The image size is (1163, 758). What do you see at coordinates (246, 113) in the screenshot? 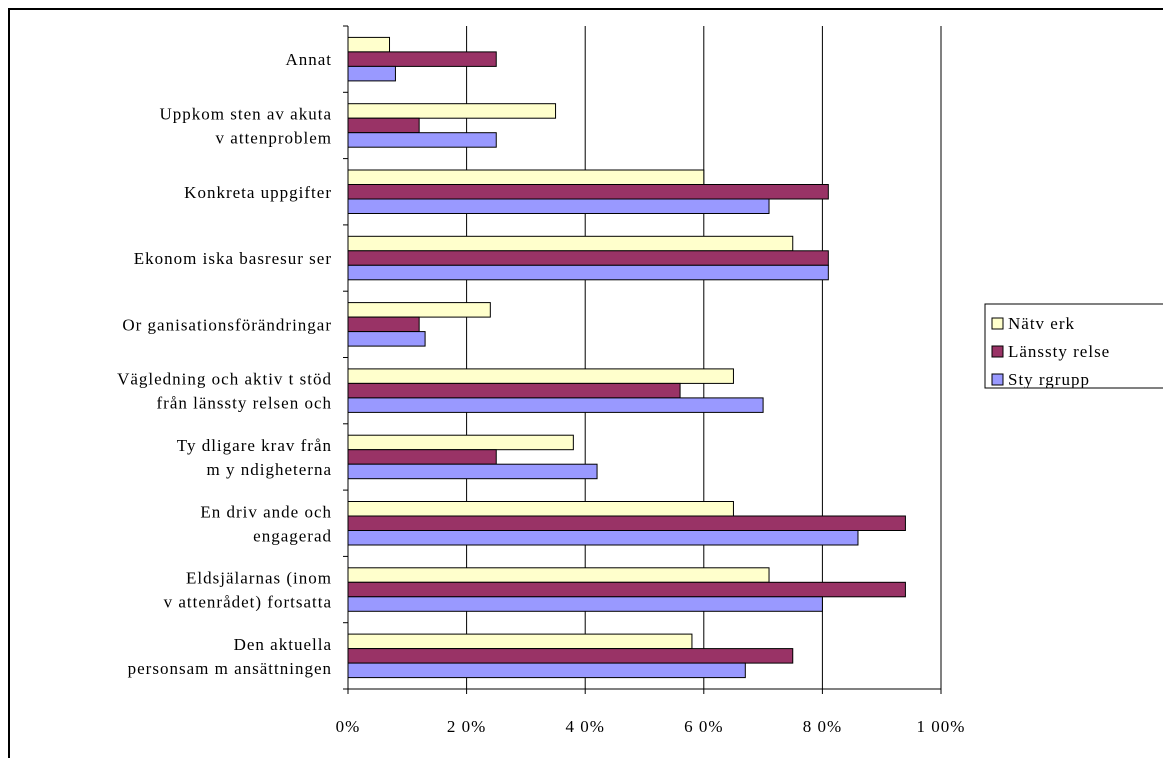
I see `category-label: Uppkom sten av akuta` at bounding box center [246, 113].